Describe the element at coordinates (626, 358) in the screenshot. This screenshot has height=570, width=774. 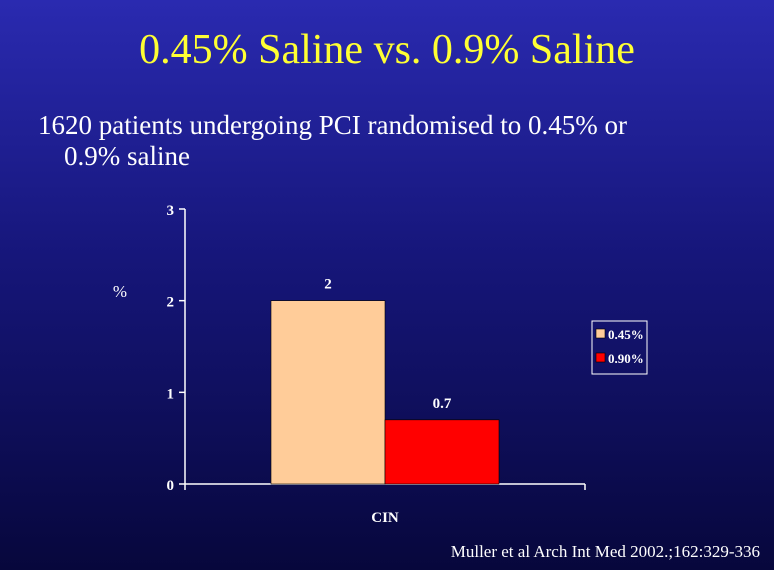
I see `legend-label: 0.90%` at that location.